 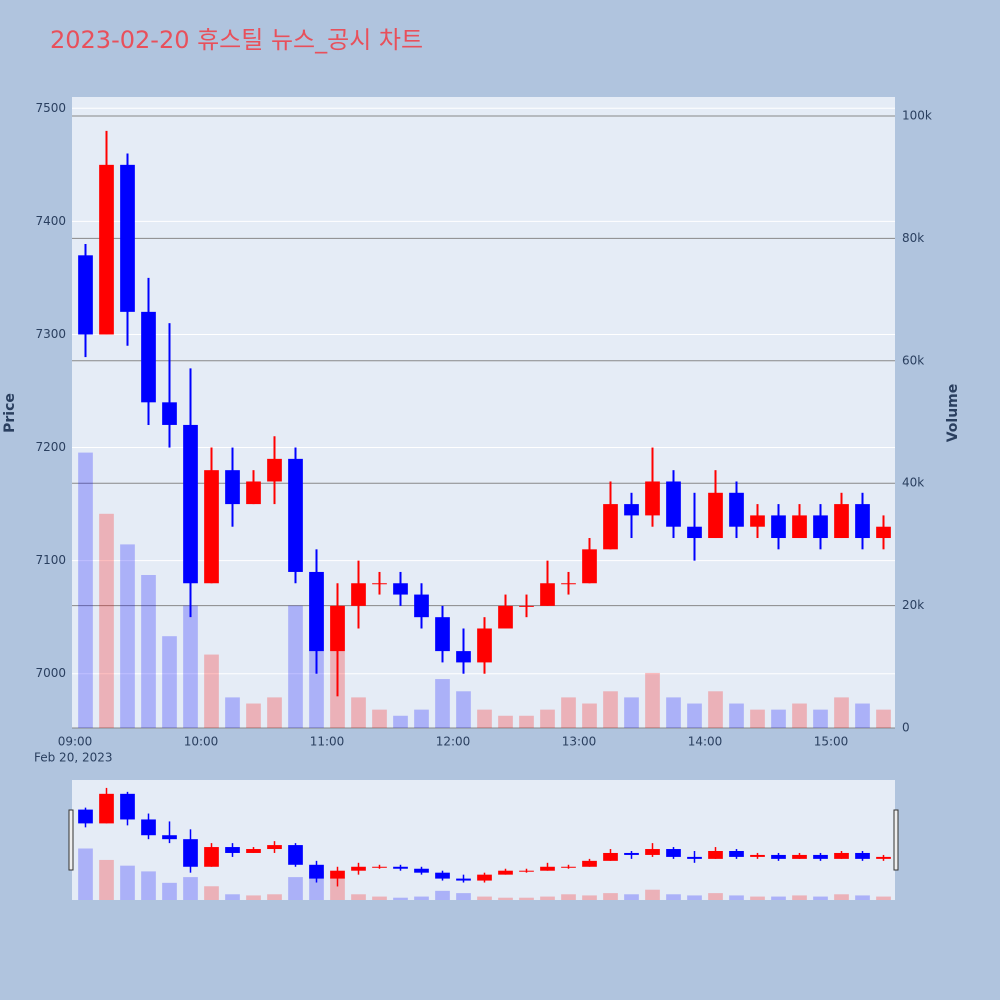 What do you see at coordinates (75, 742) in the screenshot?
I see `x-tick-label: 09:00` at bounding box center [75, 742].